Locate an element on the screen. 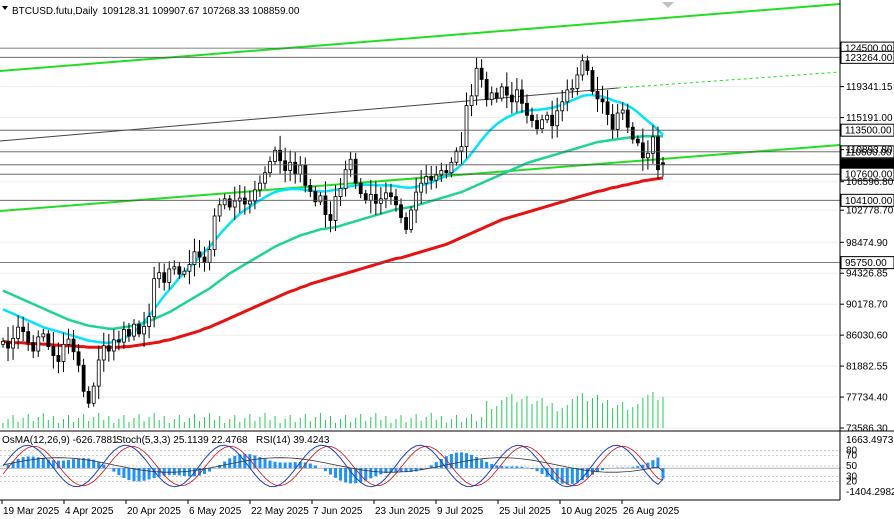 The image size is (894, 519). symbol-label: BTCUSD.futu,Daily is located at coordinates (55, 11).